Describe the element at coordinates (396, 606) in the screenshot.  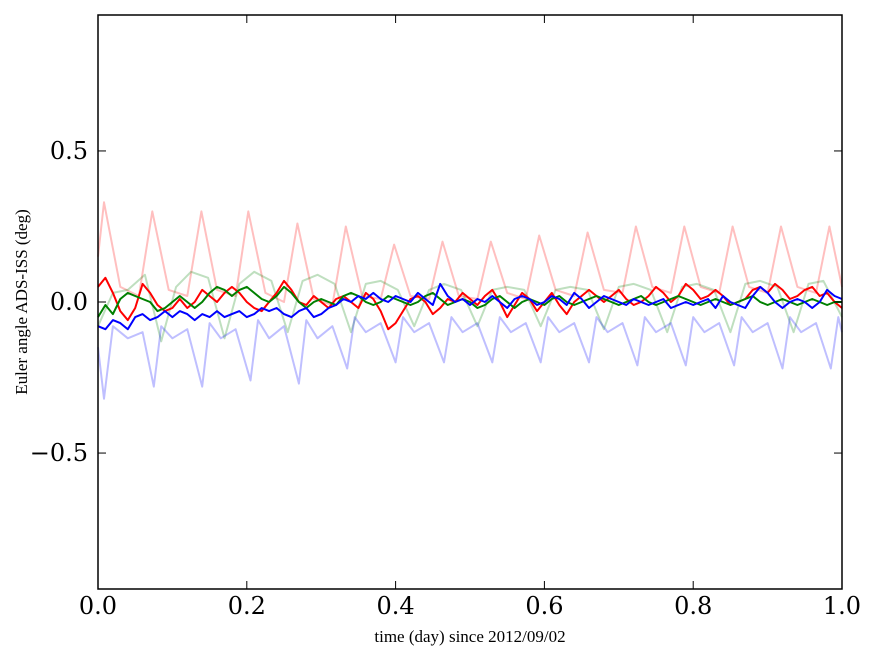
I see `x-tick-label: 0.4` at that location.